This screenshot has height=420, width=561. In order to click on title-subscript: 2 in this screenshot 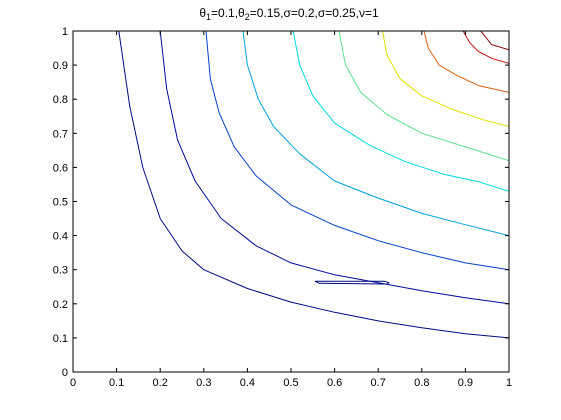, I will do `click(247, 17)`.